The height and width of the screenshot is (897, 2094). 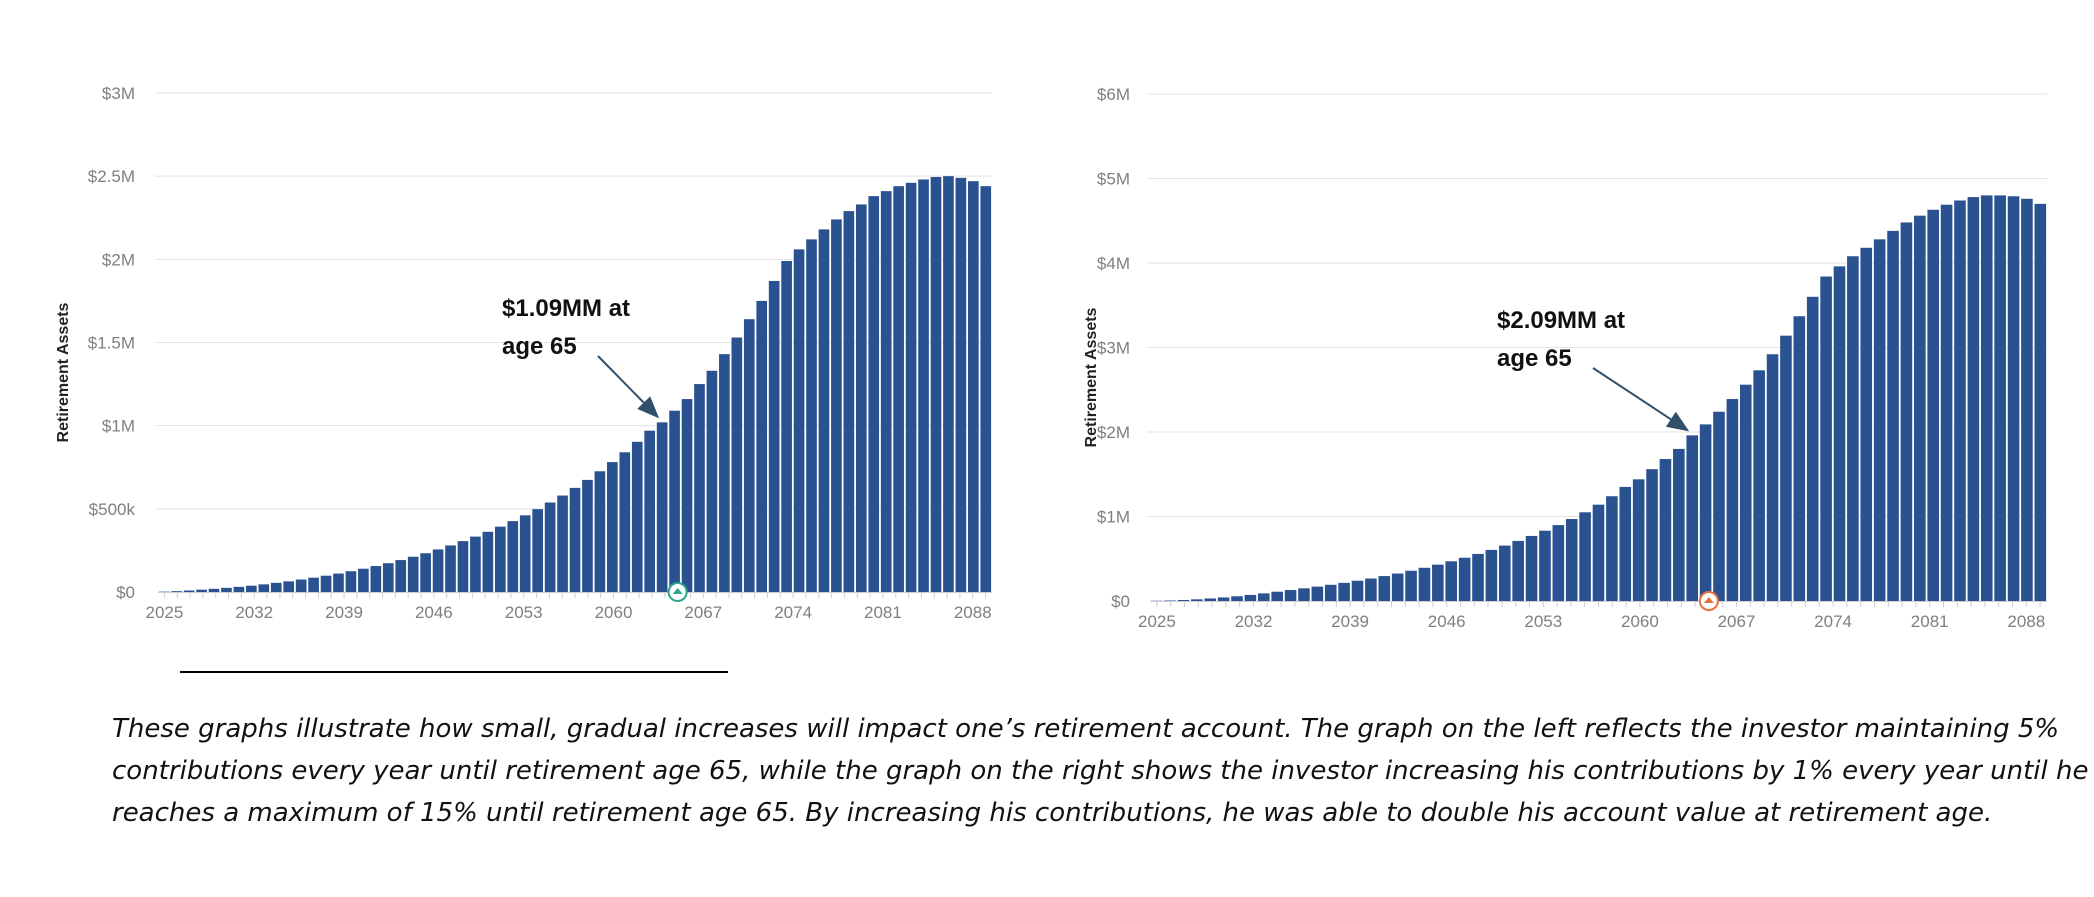 What do you see at coordinates (118, 426) in the screenshot?
I see `y-tick-label: $1M` at bounding box center [118, 426].